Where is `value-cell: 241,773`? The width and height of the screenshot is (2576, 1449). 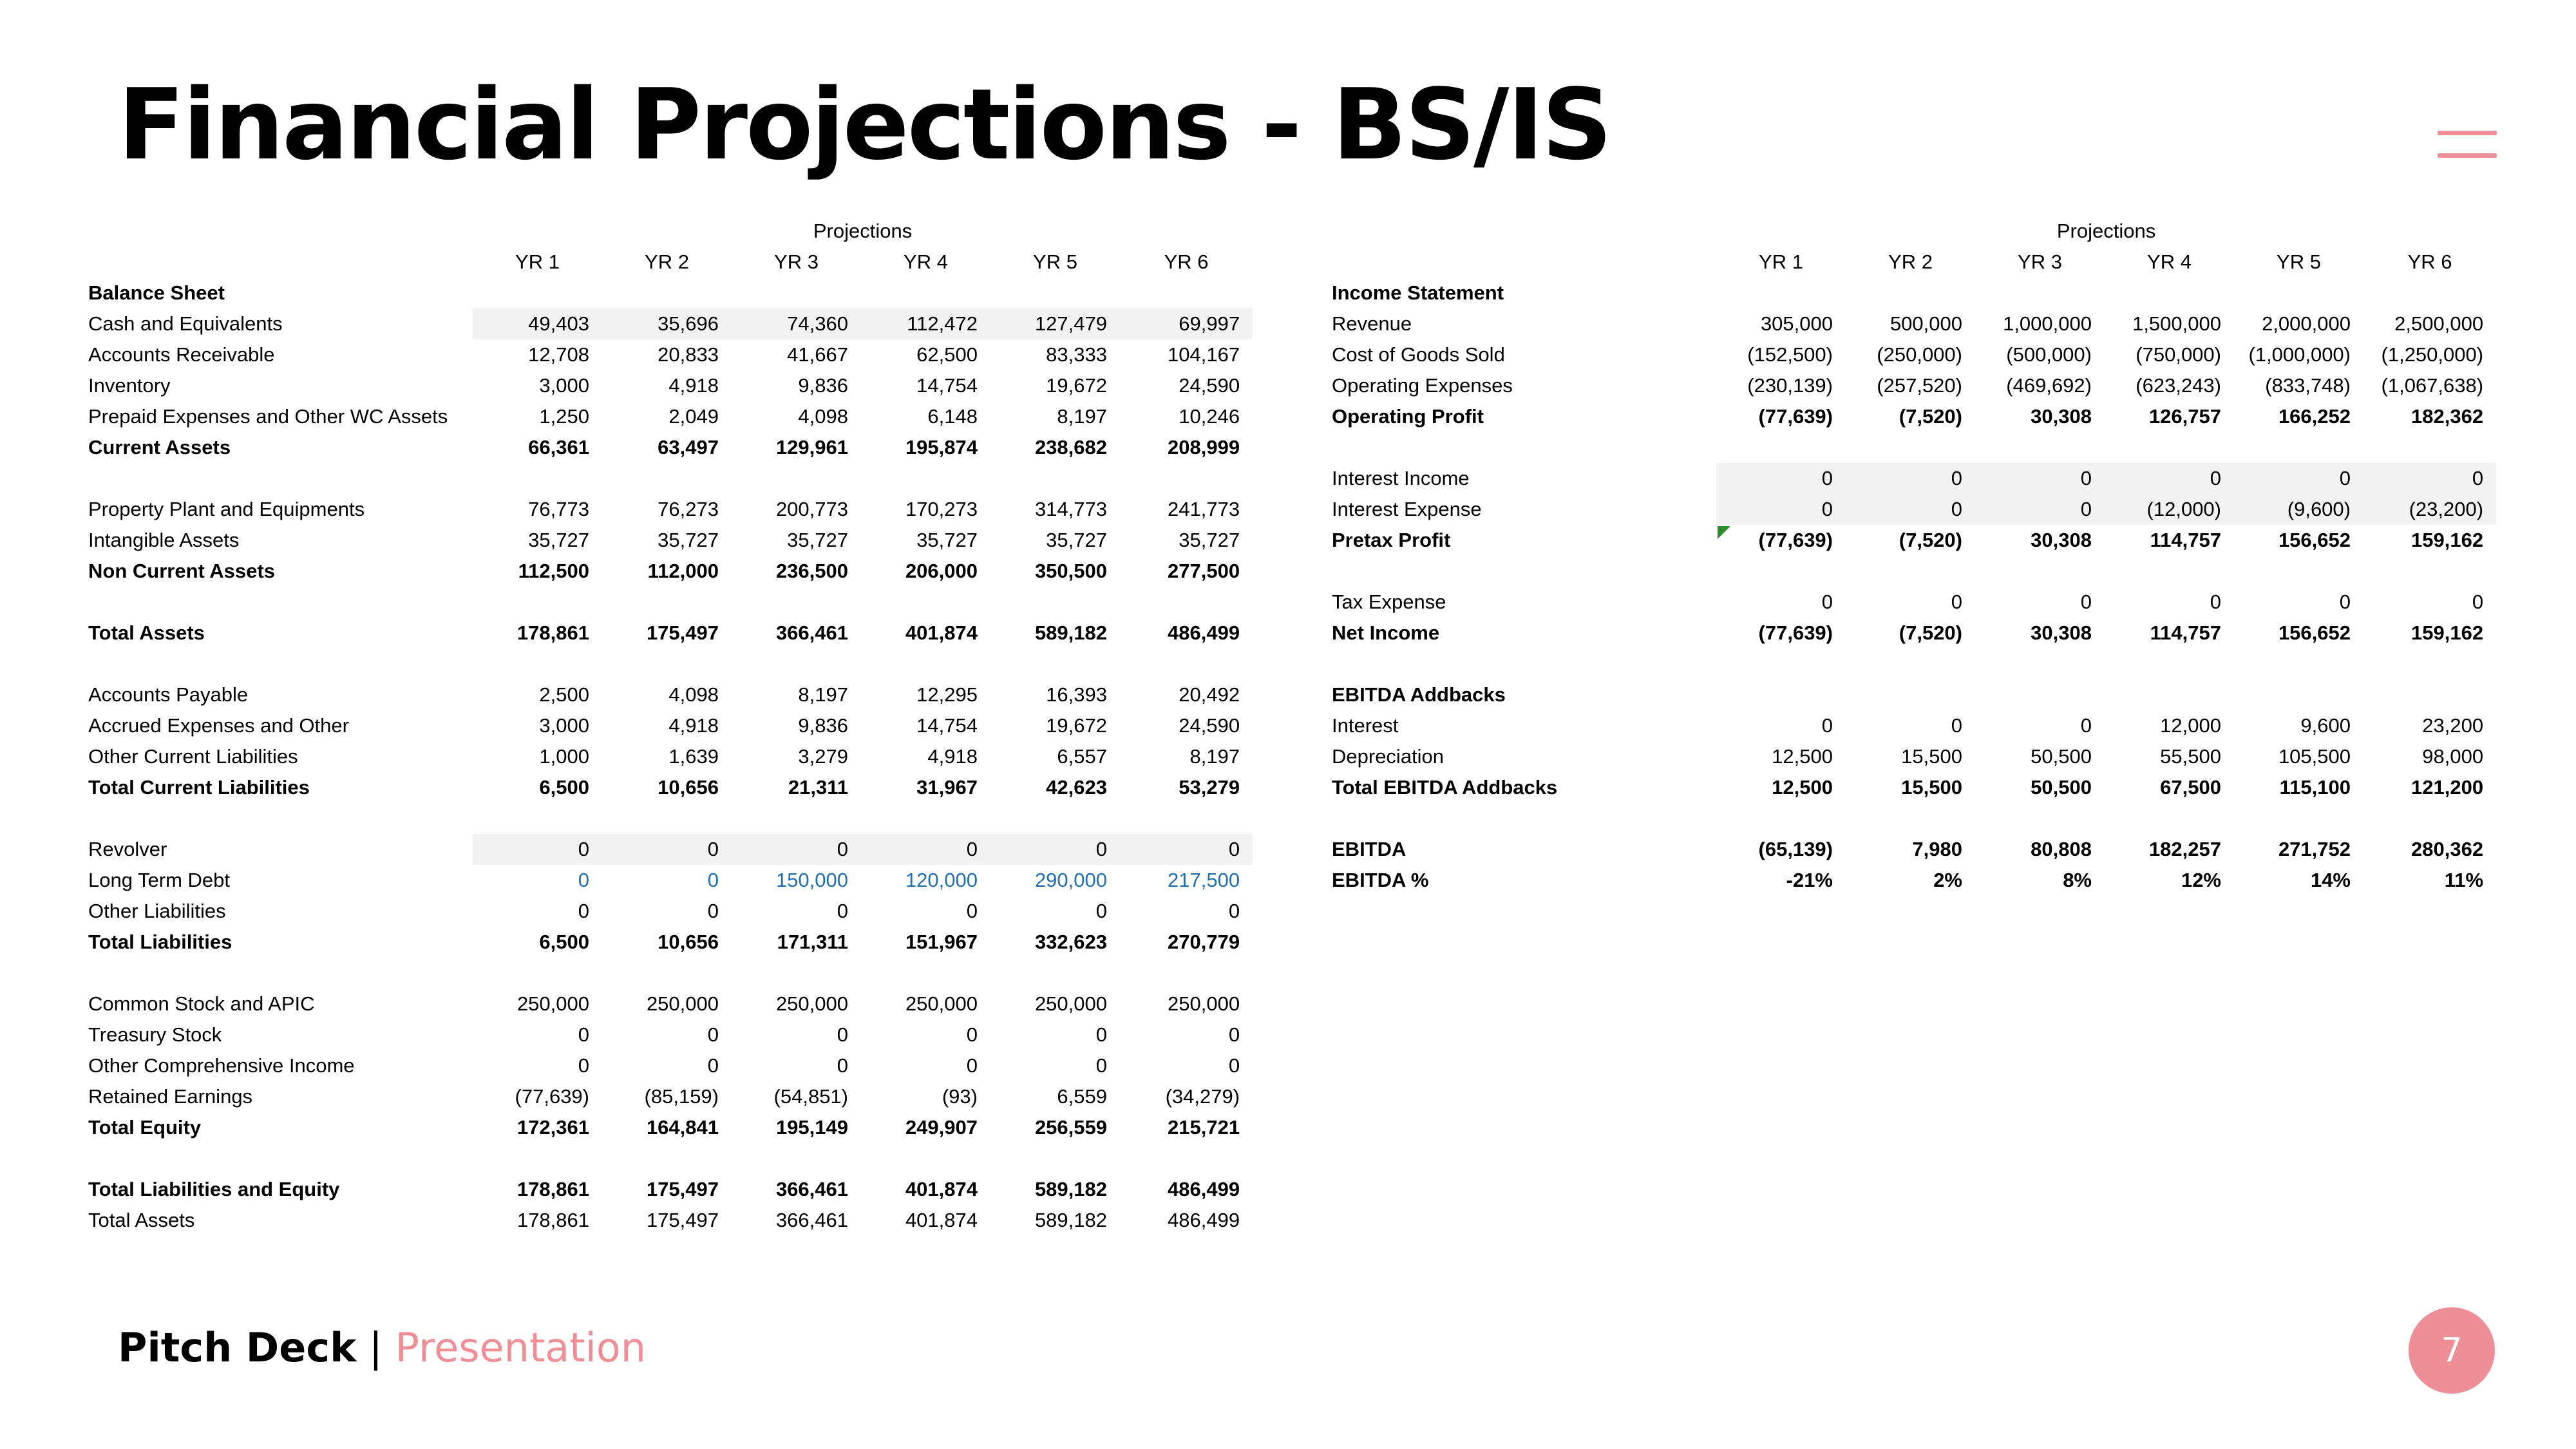
value-cell: 241,773 is located at coordinates (1187, 510).